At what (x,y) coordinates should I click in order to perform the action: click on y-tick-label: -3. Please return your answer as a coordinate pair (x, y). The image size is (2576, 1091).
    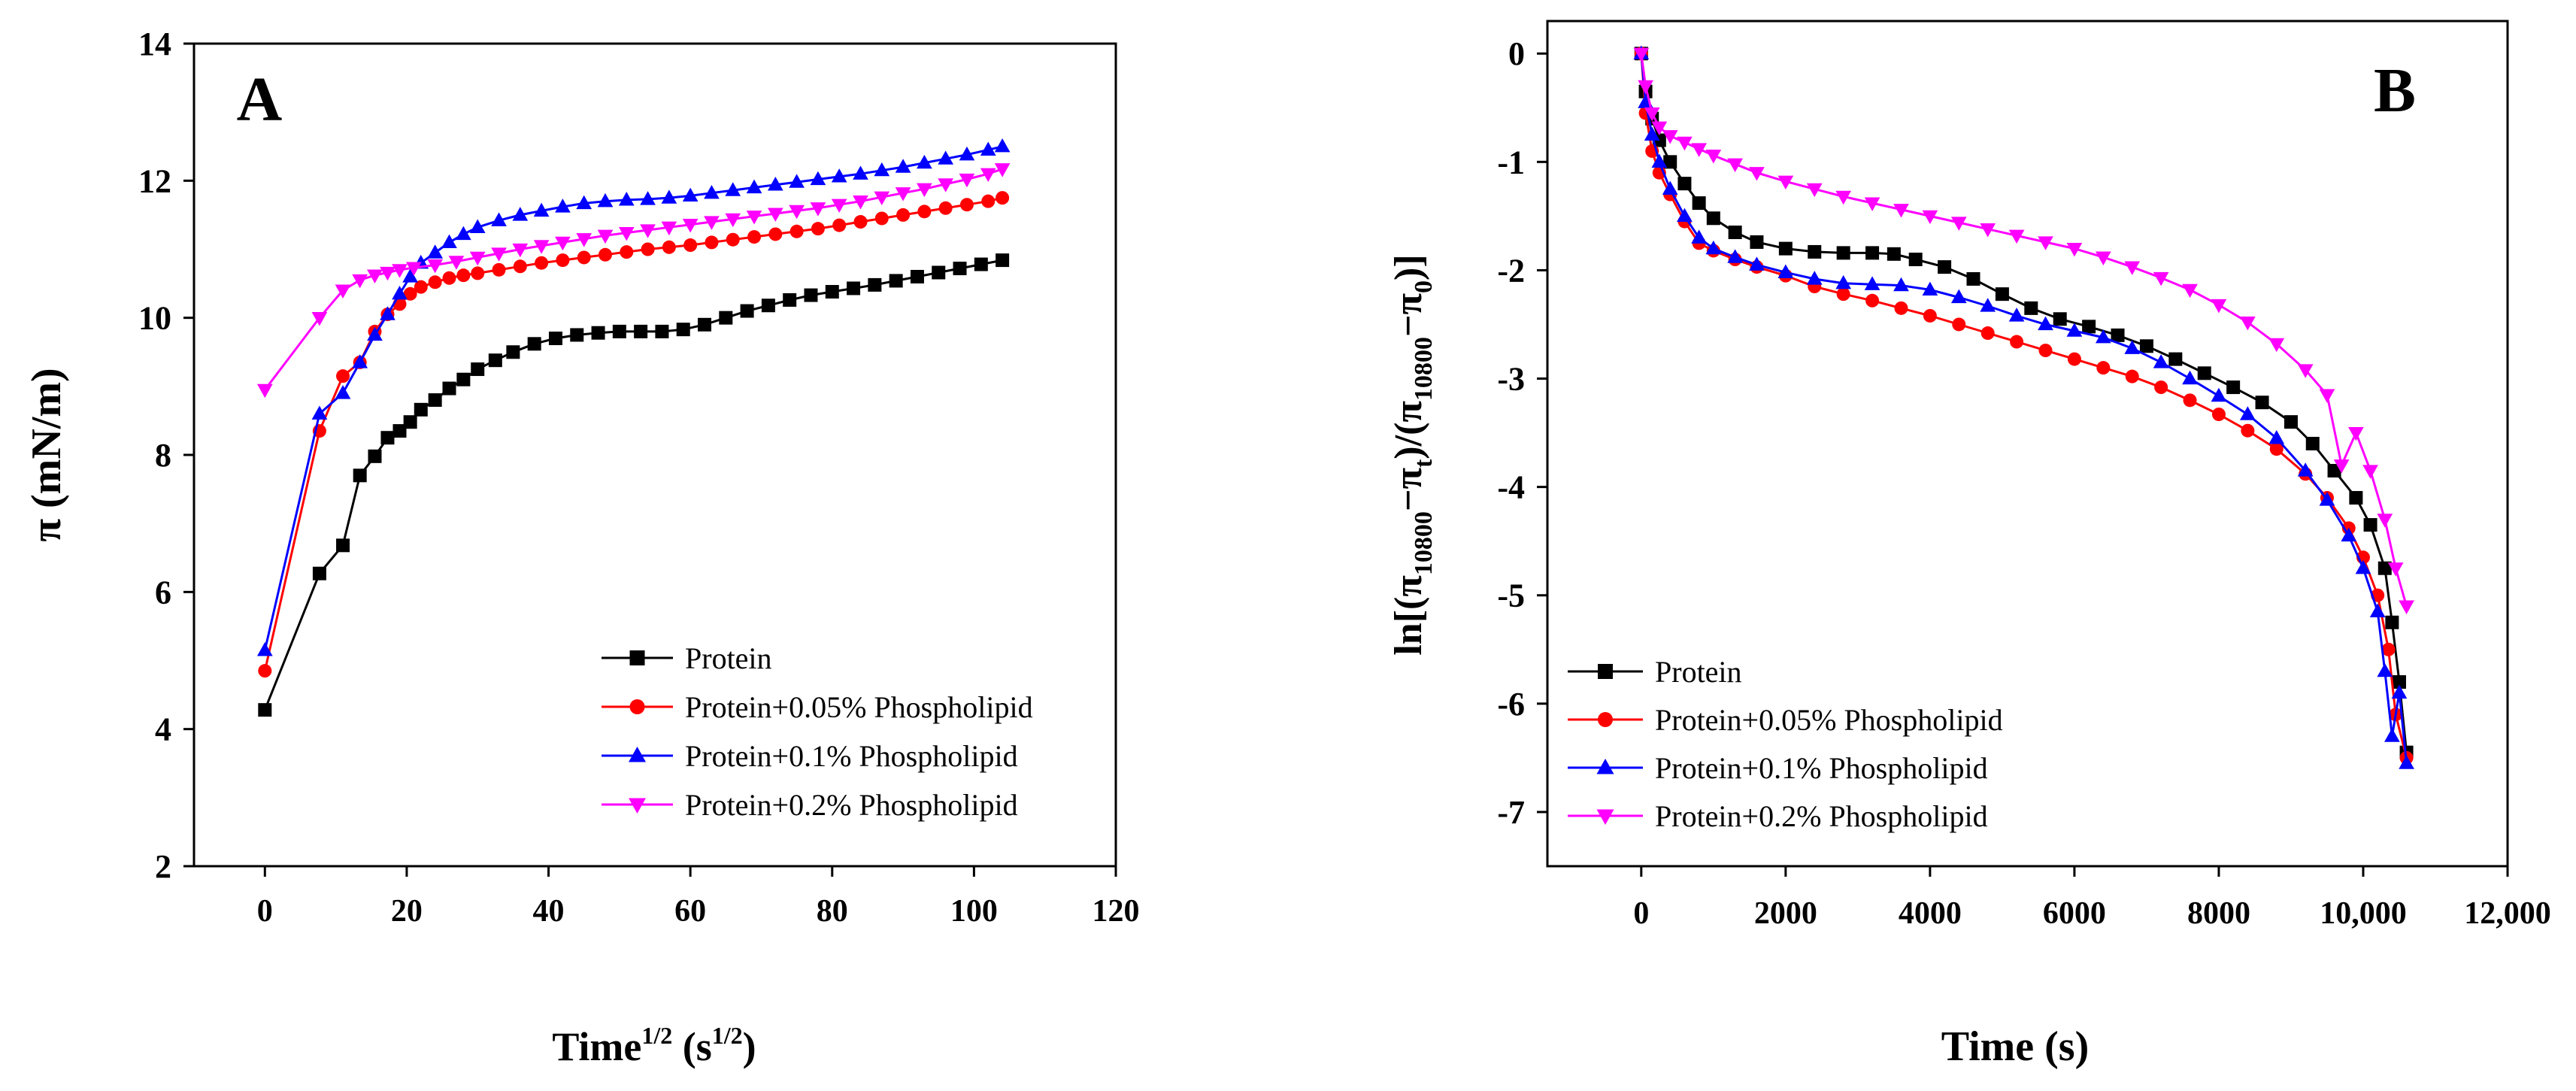
    Looking at the image, I should click on (1511, 379).